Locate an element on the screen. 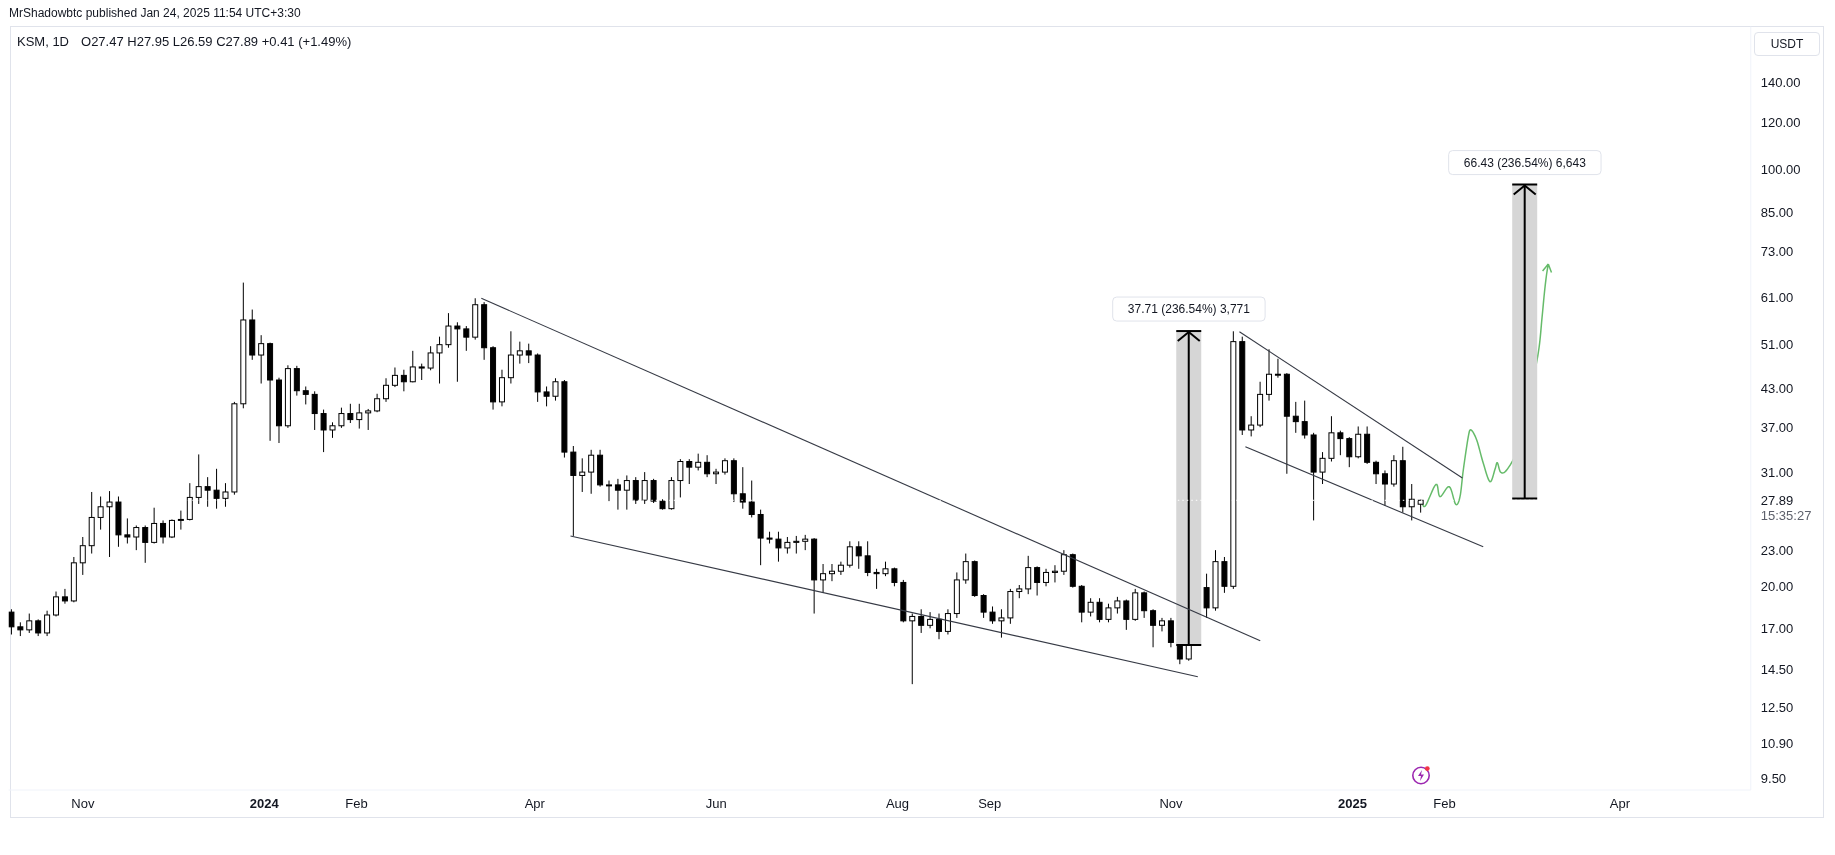  x-tick-label: Aug is located at coordinates (897, 803).